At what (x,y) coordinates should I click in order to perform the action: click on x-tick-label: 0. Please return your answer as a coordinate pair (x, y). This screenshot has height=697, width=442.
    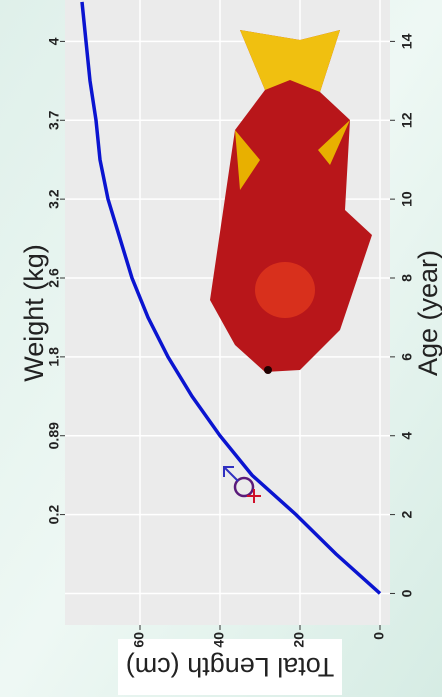
    Looking at the image, I should click on (407, 593).